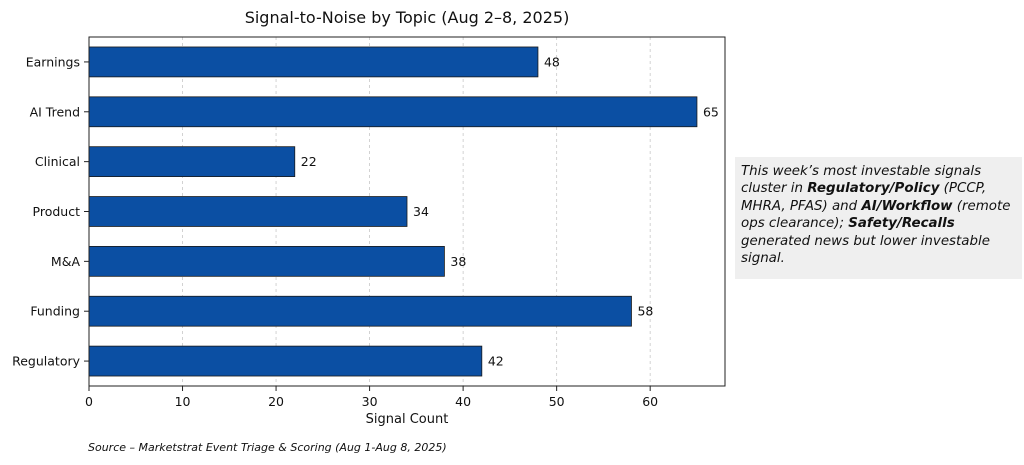 The image size is (1024, 465). Describe the element at coordinates (276, 401) in the screenshot. I see `x-tick-label: 20` at that location.